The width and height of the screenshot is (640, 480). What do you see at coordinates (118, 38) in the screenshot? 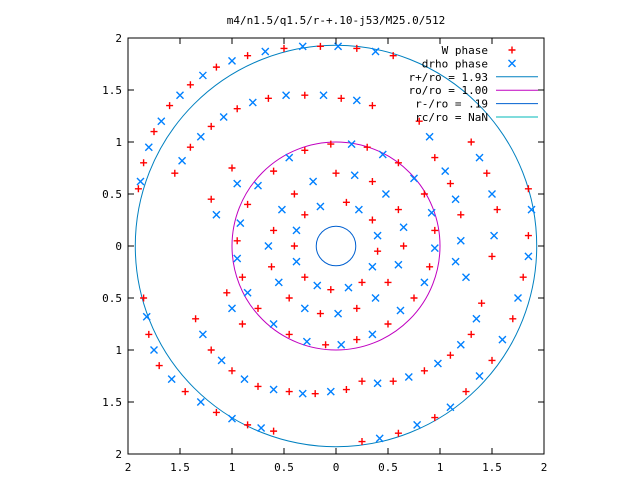
I see `y-tick-label-8: 2` at bounding box center [118, 38].